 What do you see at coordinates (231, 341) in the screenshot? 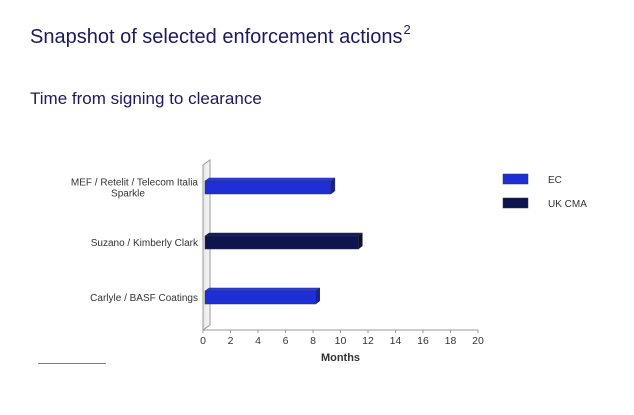
I see `x-tick-label: 2` at bounding box center [231, 341].